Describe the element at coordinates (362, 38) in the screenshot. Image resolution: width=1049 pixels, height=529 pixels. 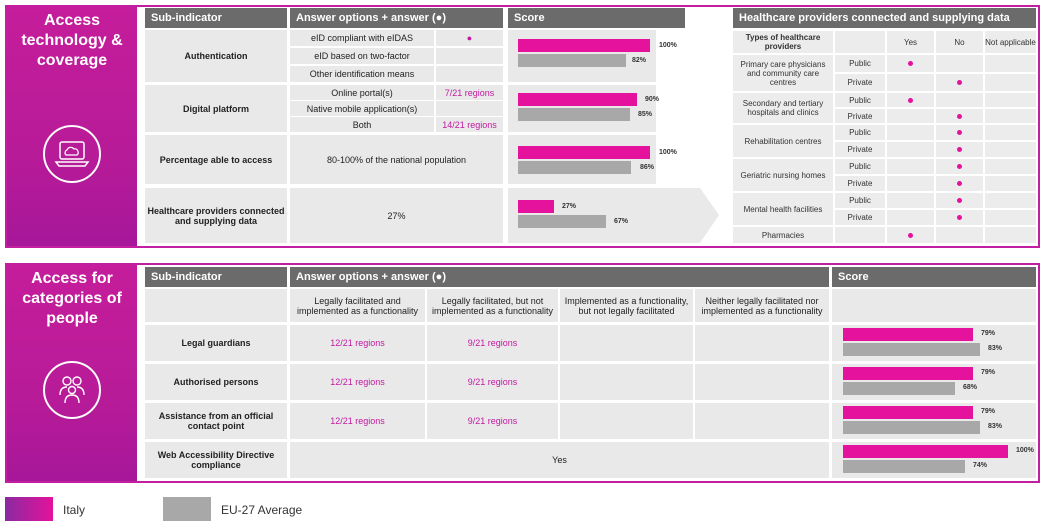
I see `auth-option-1: eID compliant with eIDAS` at that location.